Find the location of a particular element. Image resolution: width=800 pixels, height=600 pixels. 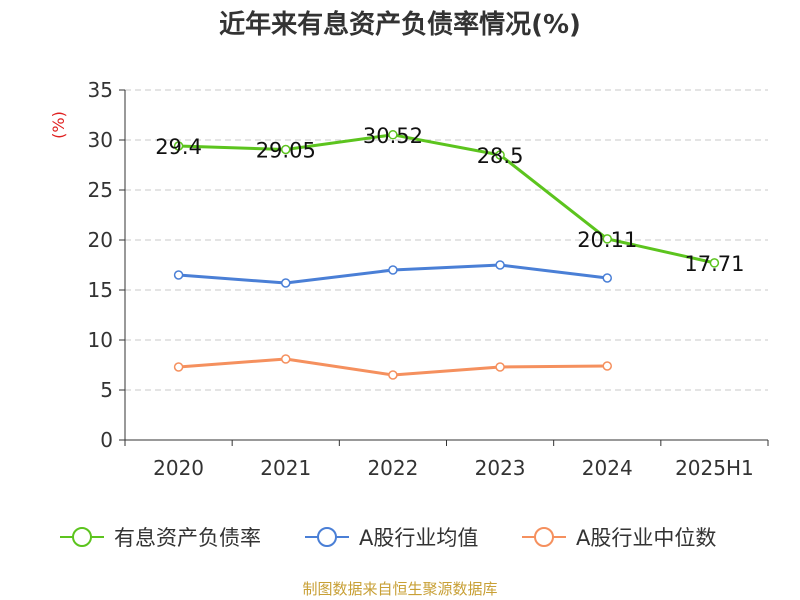

data-point-0-2021 is located at coordinates (286, 149).